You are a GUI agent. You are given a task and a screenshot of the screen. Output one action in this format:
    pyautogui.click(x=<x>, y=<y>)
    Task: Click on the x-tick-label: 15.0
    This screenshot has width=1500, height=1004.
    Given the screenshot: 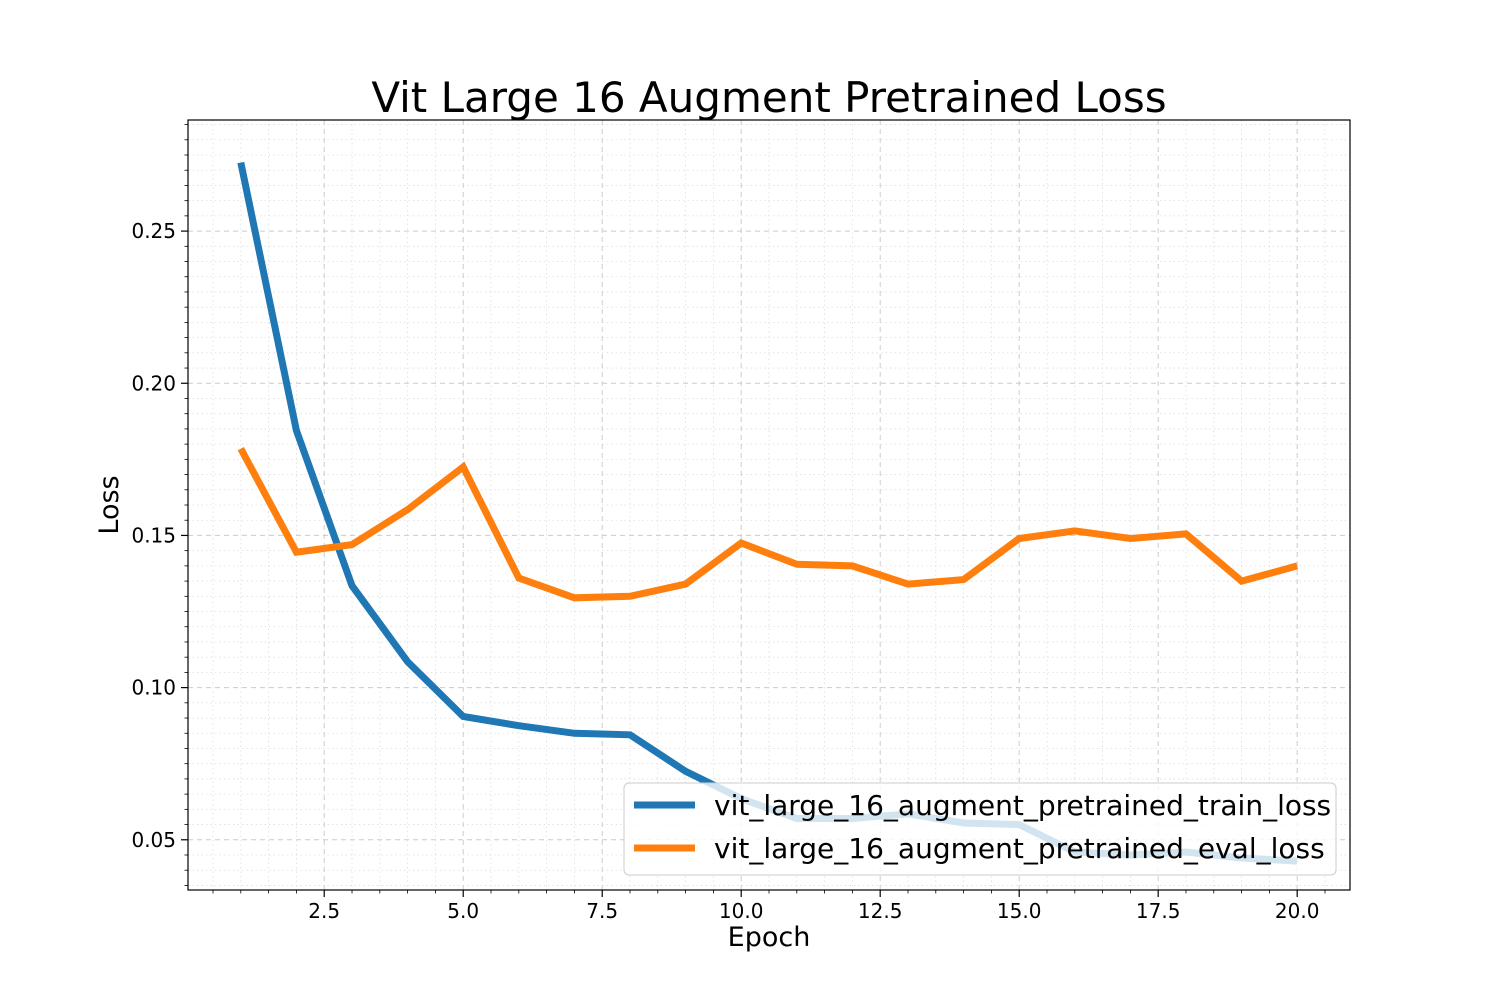 What is the action you would take?
    pyautogui.click(x=1019, y=911)
    